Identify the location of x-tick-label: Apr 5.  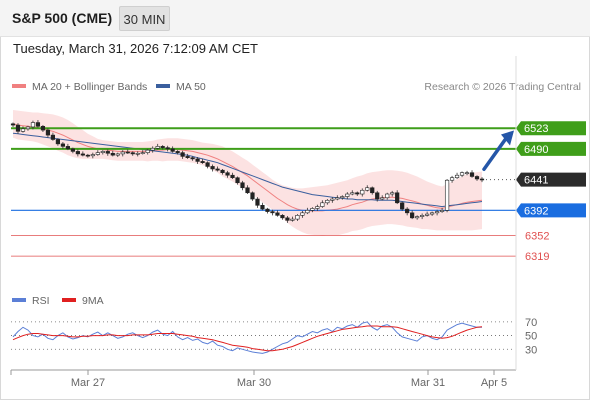
(494, 383).